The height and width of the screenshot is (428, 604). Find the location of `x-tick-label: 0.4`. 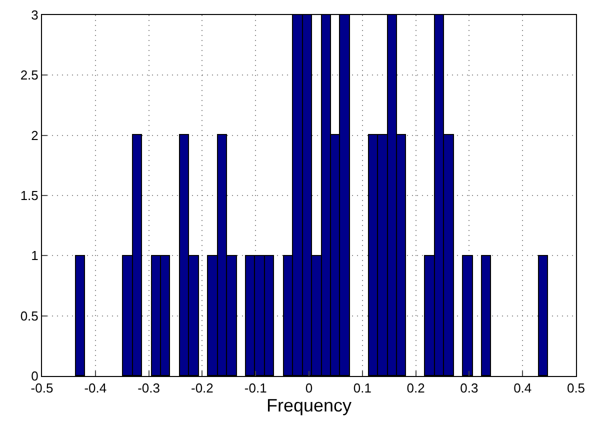

x-tick-label: 0.4 is located at coordinates (523, 388).